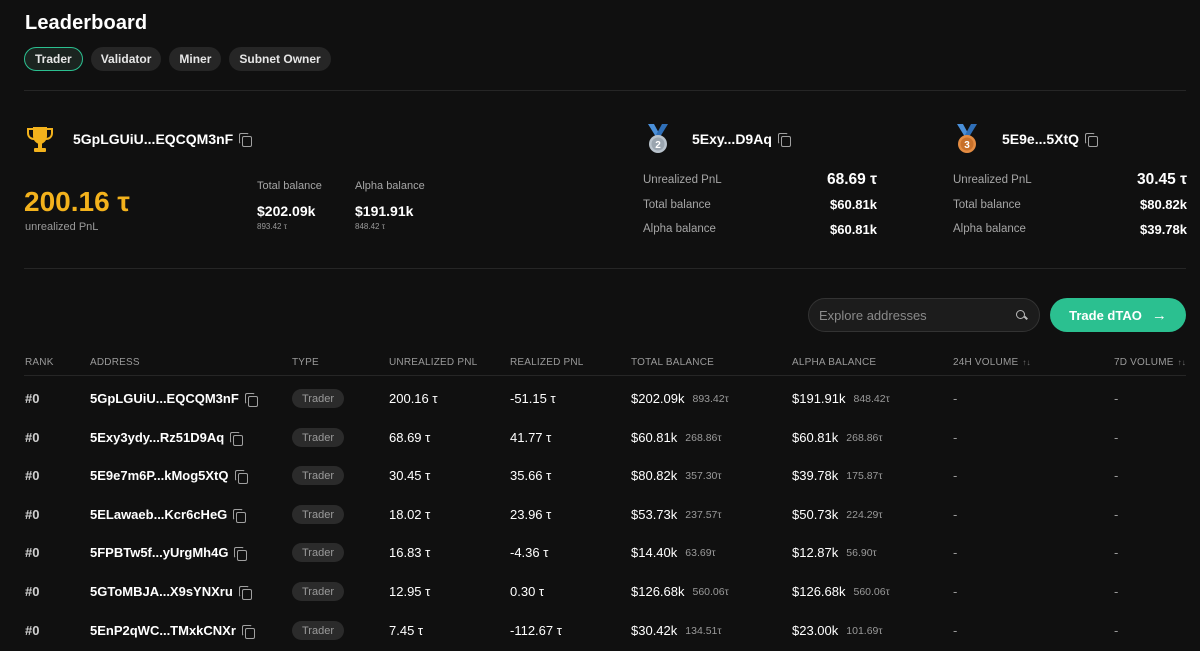  Describe the element at coordinates (605, 375) in the screenshot. I see `table-header-divider` at that location.